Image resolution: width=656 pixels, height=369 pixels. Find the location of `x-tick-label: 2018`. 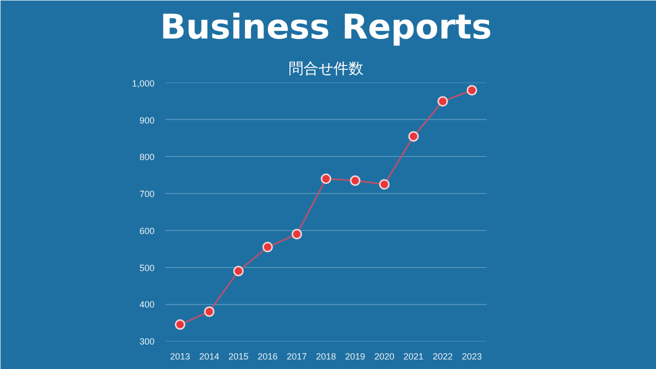

x-tick-label: 2018 is located at coordinates (326, 357).